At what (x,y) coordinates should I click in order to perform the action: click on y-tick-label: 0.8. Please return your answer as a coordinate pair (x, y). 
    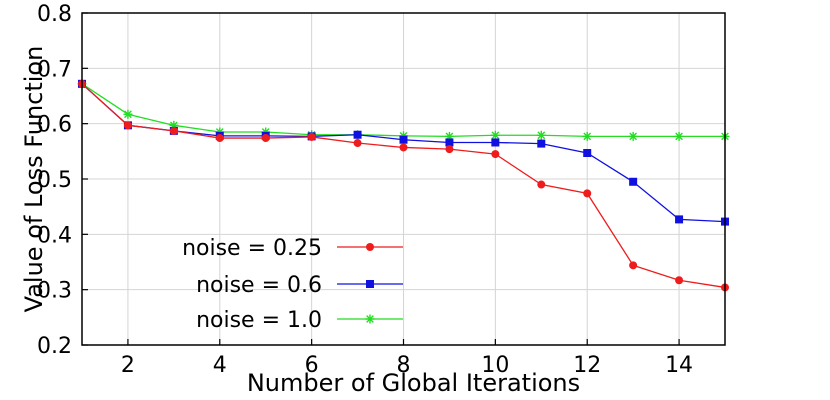
    Looking at the image, I should click on (54, 14).